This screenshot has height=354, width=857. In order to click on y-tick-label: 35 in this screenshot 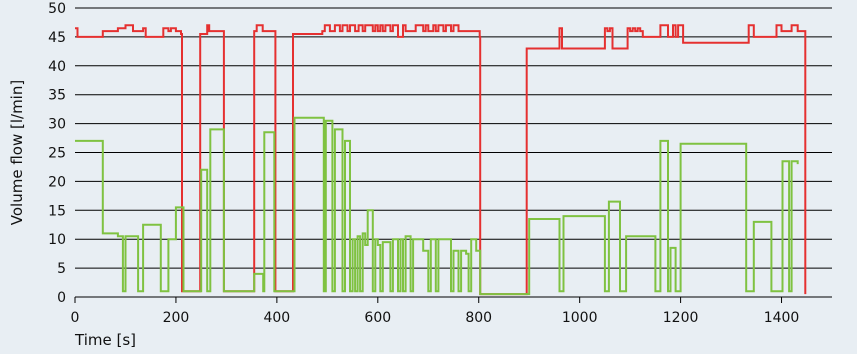, I will do `click(57, 96)`.